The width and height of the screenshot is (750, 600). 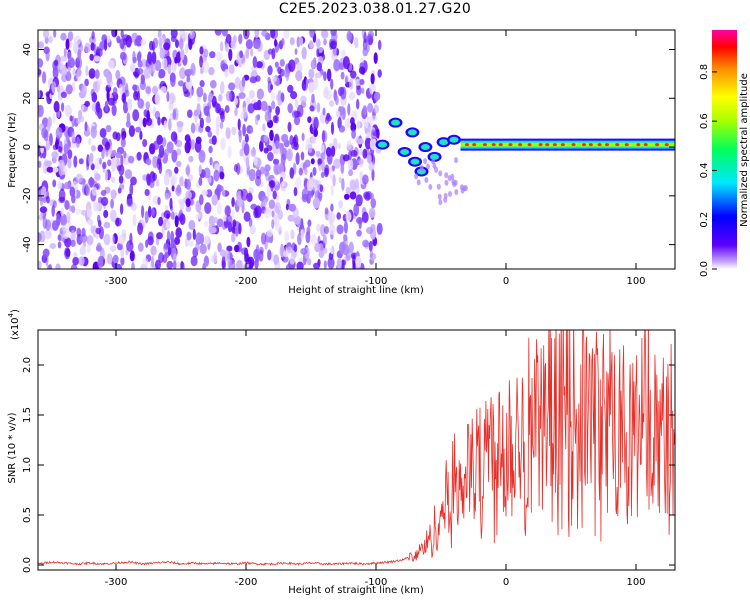 What do you see at coordinates (635, 582) in the screenshot?
I see `x-tick-label: 100` at bounding box center [635, 582].